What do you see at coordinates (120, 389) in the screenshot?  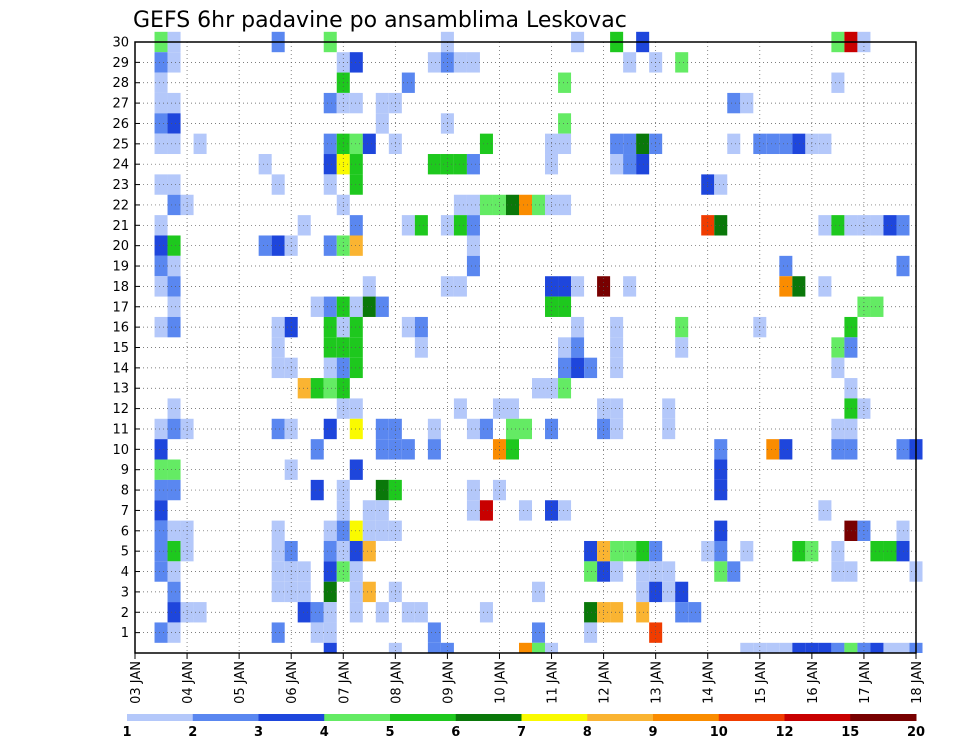 I see `y-tick-label: 13` at bounding box center [120, 389].